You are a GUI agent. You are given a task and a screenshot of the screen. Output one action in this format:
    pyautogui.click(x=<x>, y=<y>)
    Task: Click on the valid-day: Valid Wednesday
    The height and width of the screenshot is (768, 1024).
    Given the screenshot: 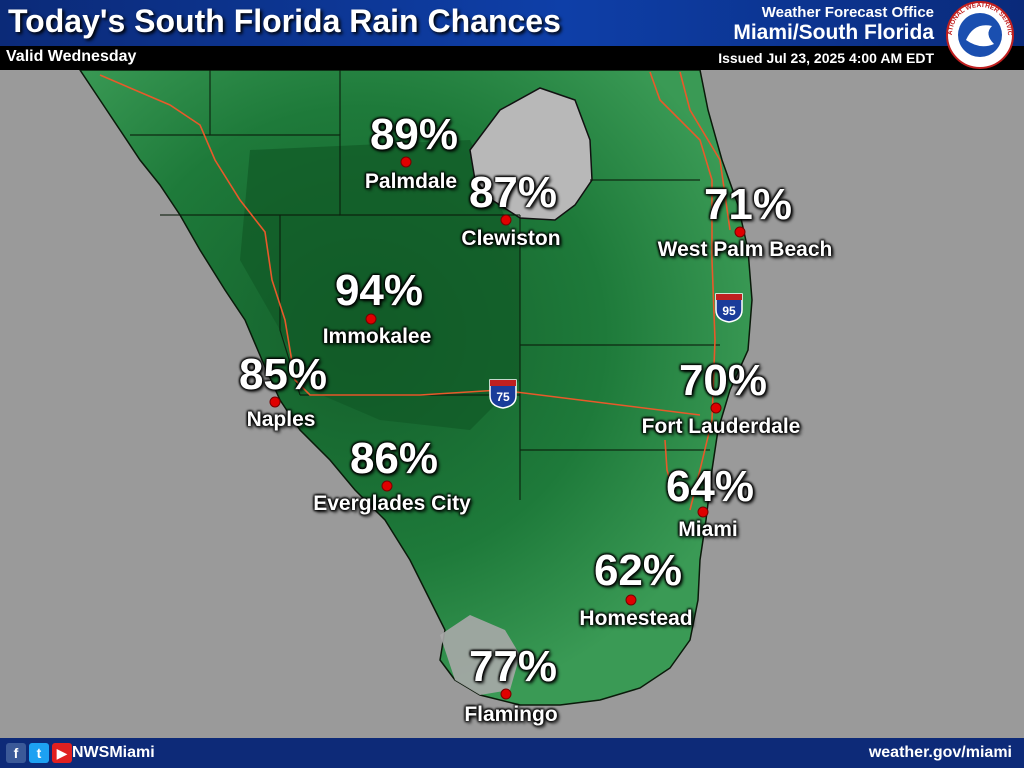 What is the action you would take?
    pyautogui.click(x=71, y=56)
    